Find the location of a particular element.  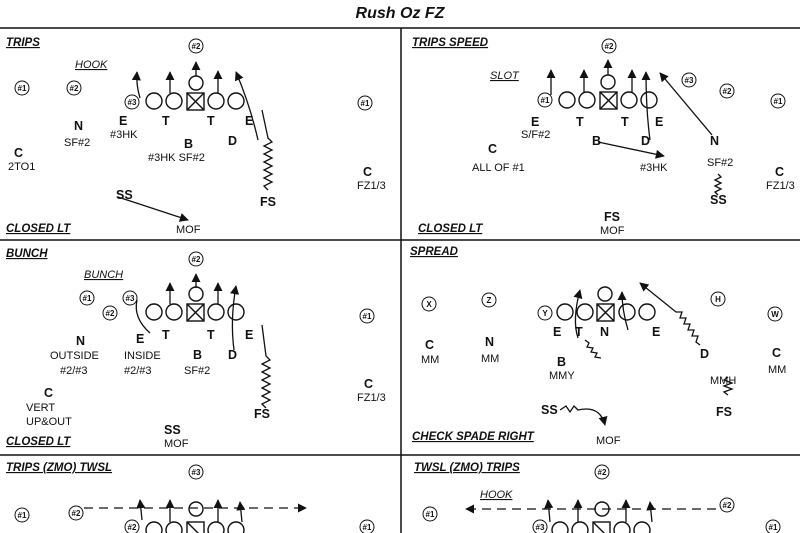

panel-trips-zmo-twsl-title: TRIPS (ZMO) TWSL is located at coordinates (59, 468).